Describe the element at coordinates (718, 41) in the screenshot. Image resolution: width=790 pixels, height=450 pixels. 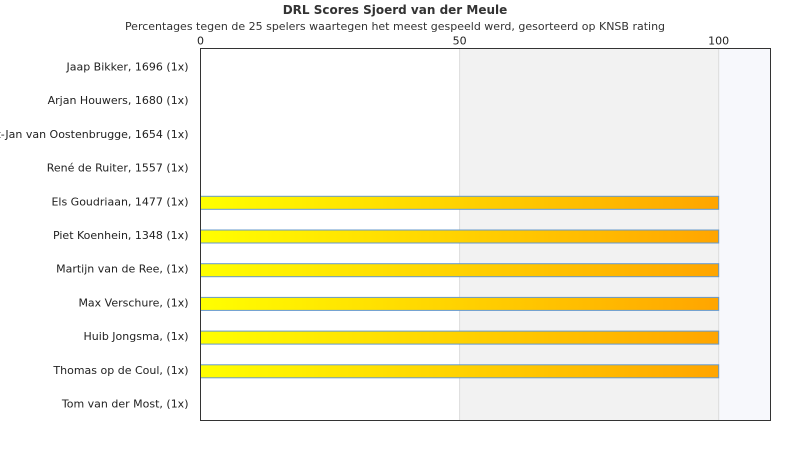
I see `x-tick-label: 100` at that location.